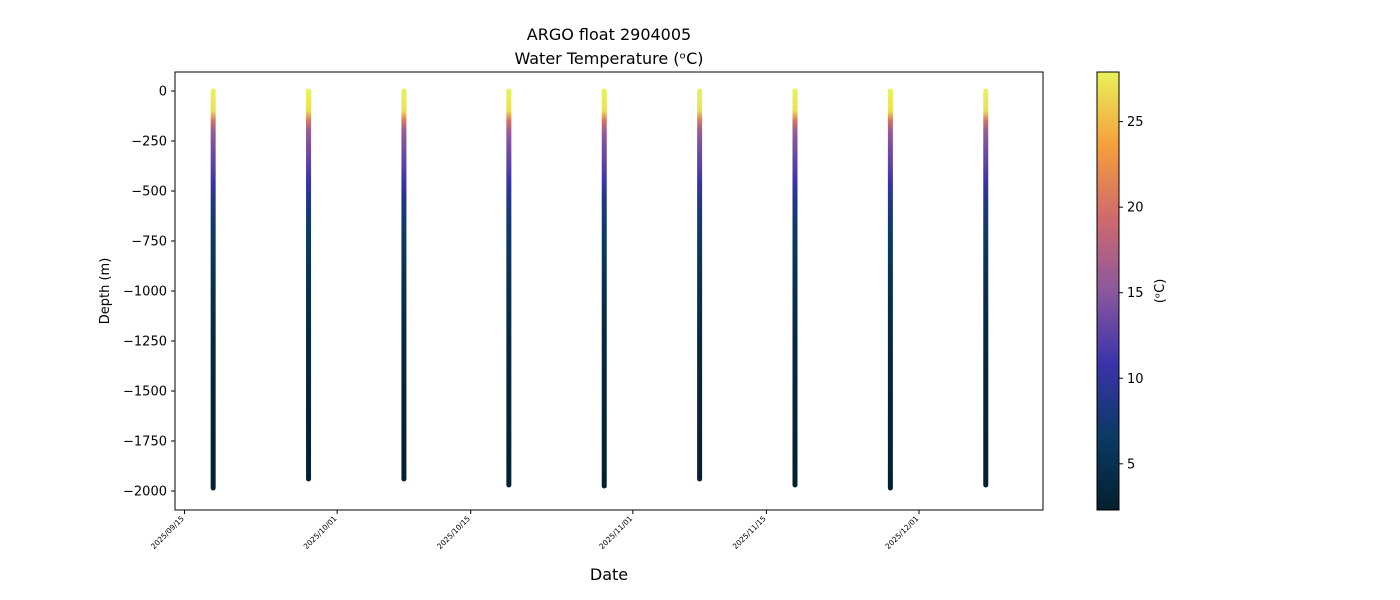  What do you see at coordinates (749, 532) in the screenshot?
I see `x-tick-label: 2025/11/15` at bounding box center [749, 532].